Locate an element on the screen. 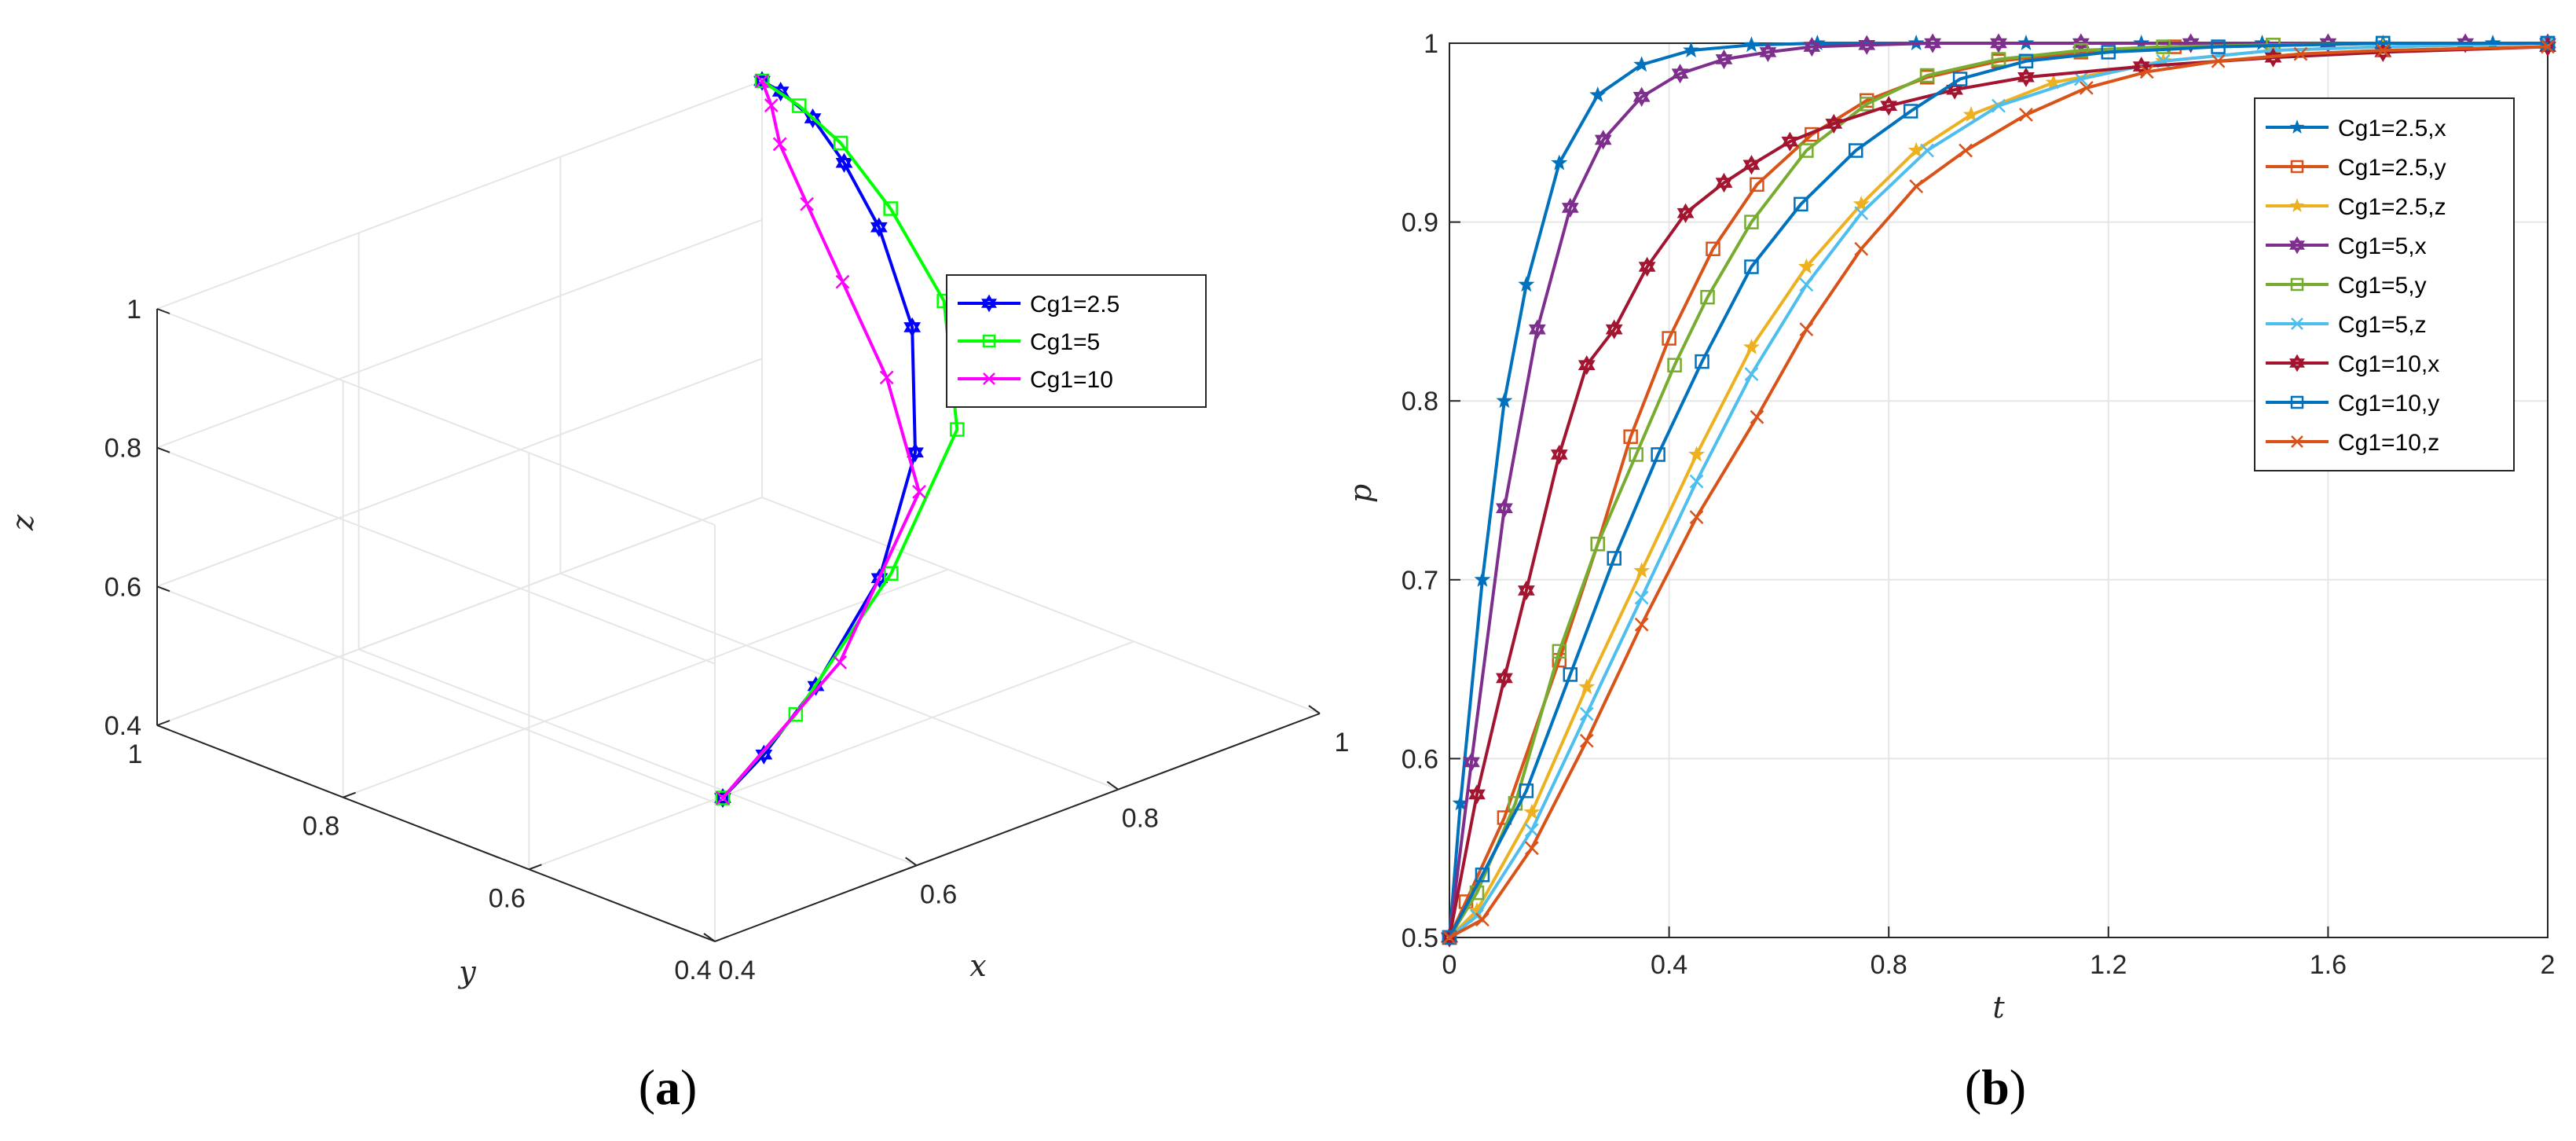  x-tick-label: 0.4 is located at coordinates (1669, 965).